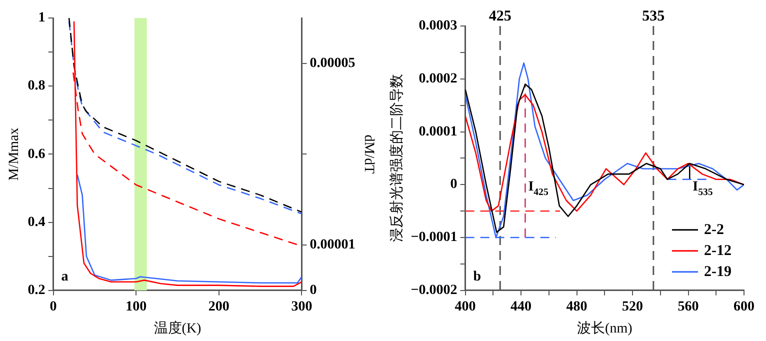 This screenshot has width=766, height=341. I want to click on y-tick-label: 0.0003, so click(438, 26).